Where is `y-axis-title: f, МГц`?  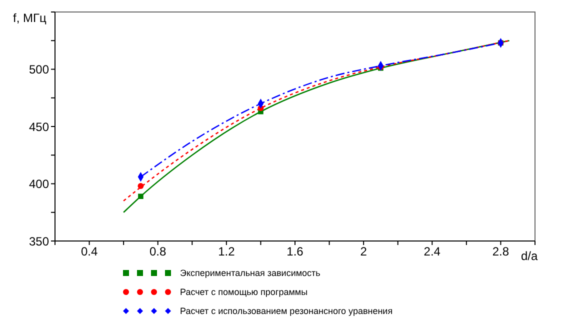
y-axis-title: f, МГц is located at coordinates (29, 18).